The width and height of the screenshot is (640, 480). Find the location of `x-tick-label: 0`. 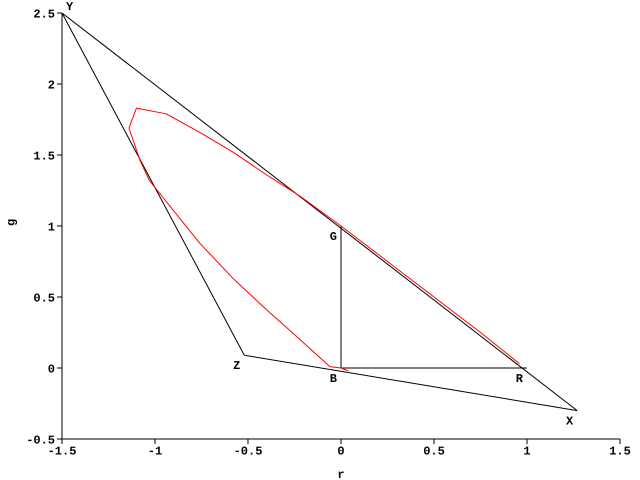

x-tick-label: 0 is located at coordinates (341, 451).